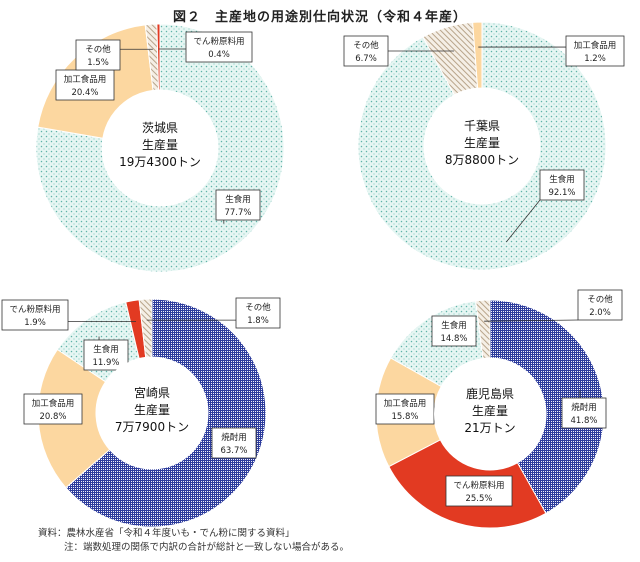 This screenshot has height=562, width=640. Describe the element at coordinates (482, 126) in the screenshot. I see `center-label-1: 千葉県` at that location.